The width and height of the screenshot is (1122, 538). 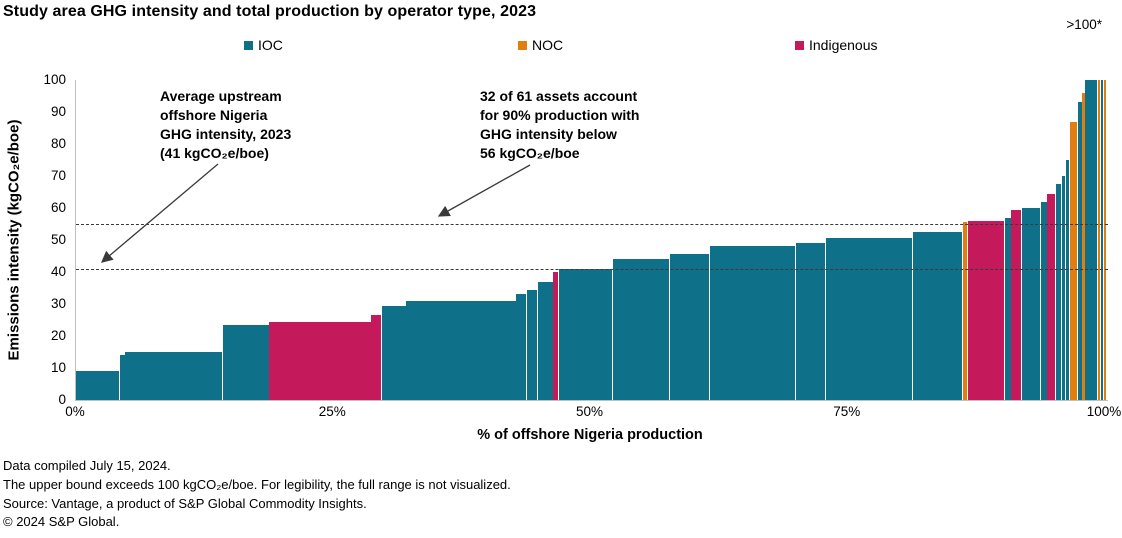 I want to click on legend-label: IOC, so click(x=270, y=45).